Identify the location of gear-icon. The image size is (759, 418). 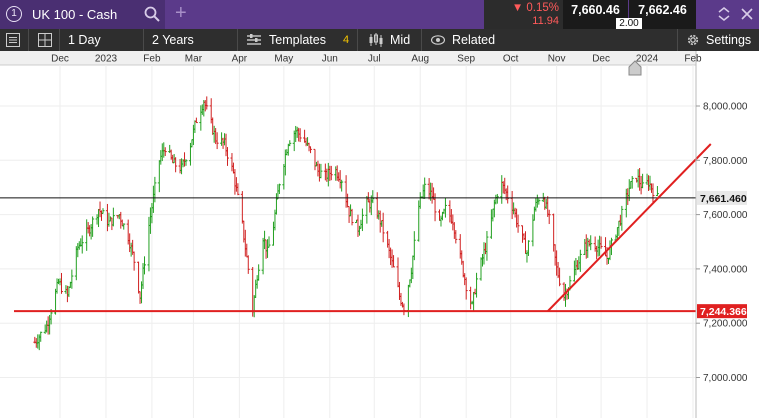
(693, 40).